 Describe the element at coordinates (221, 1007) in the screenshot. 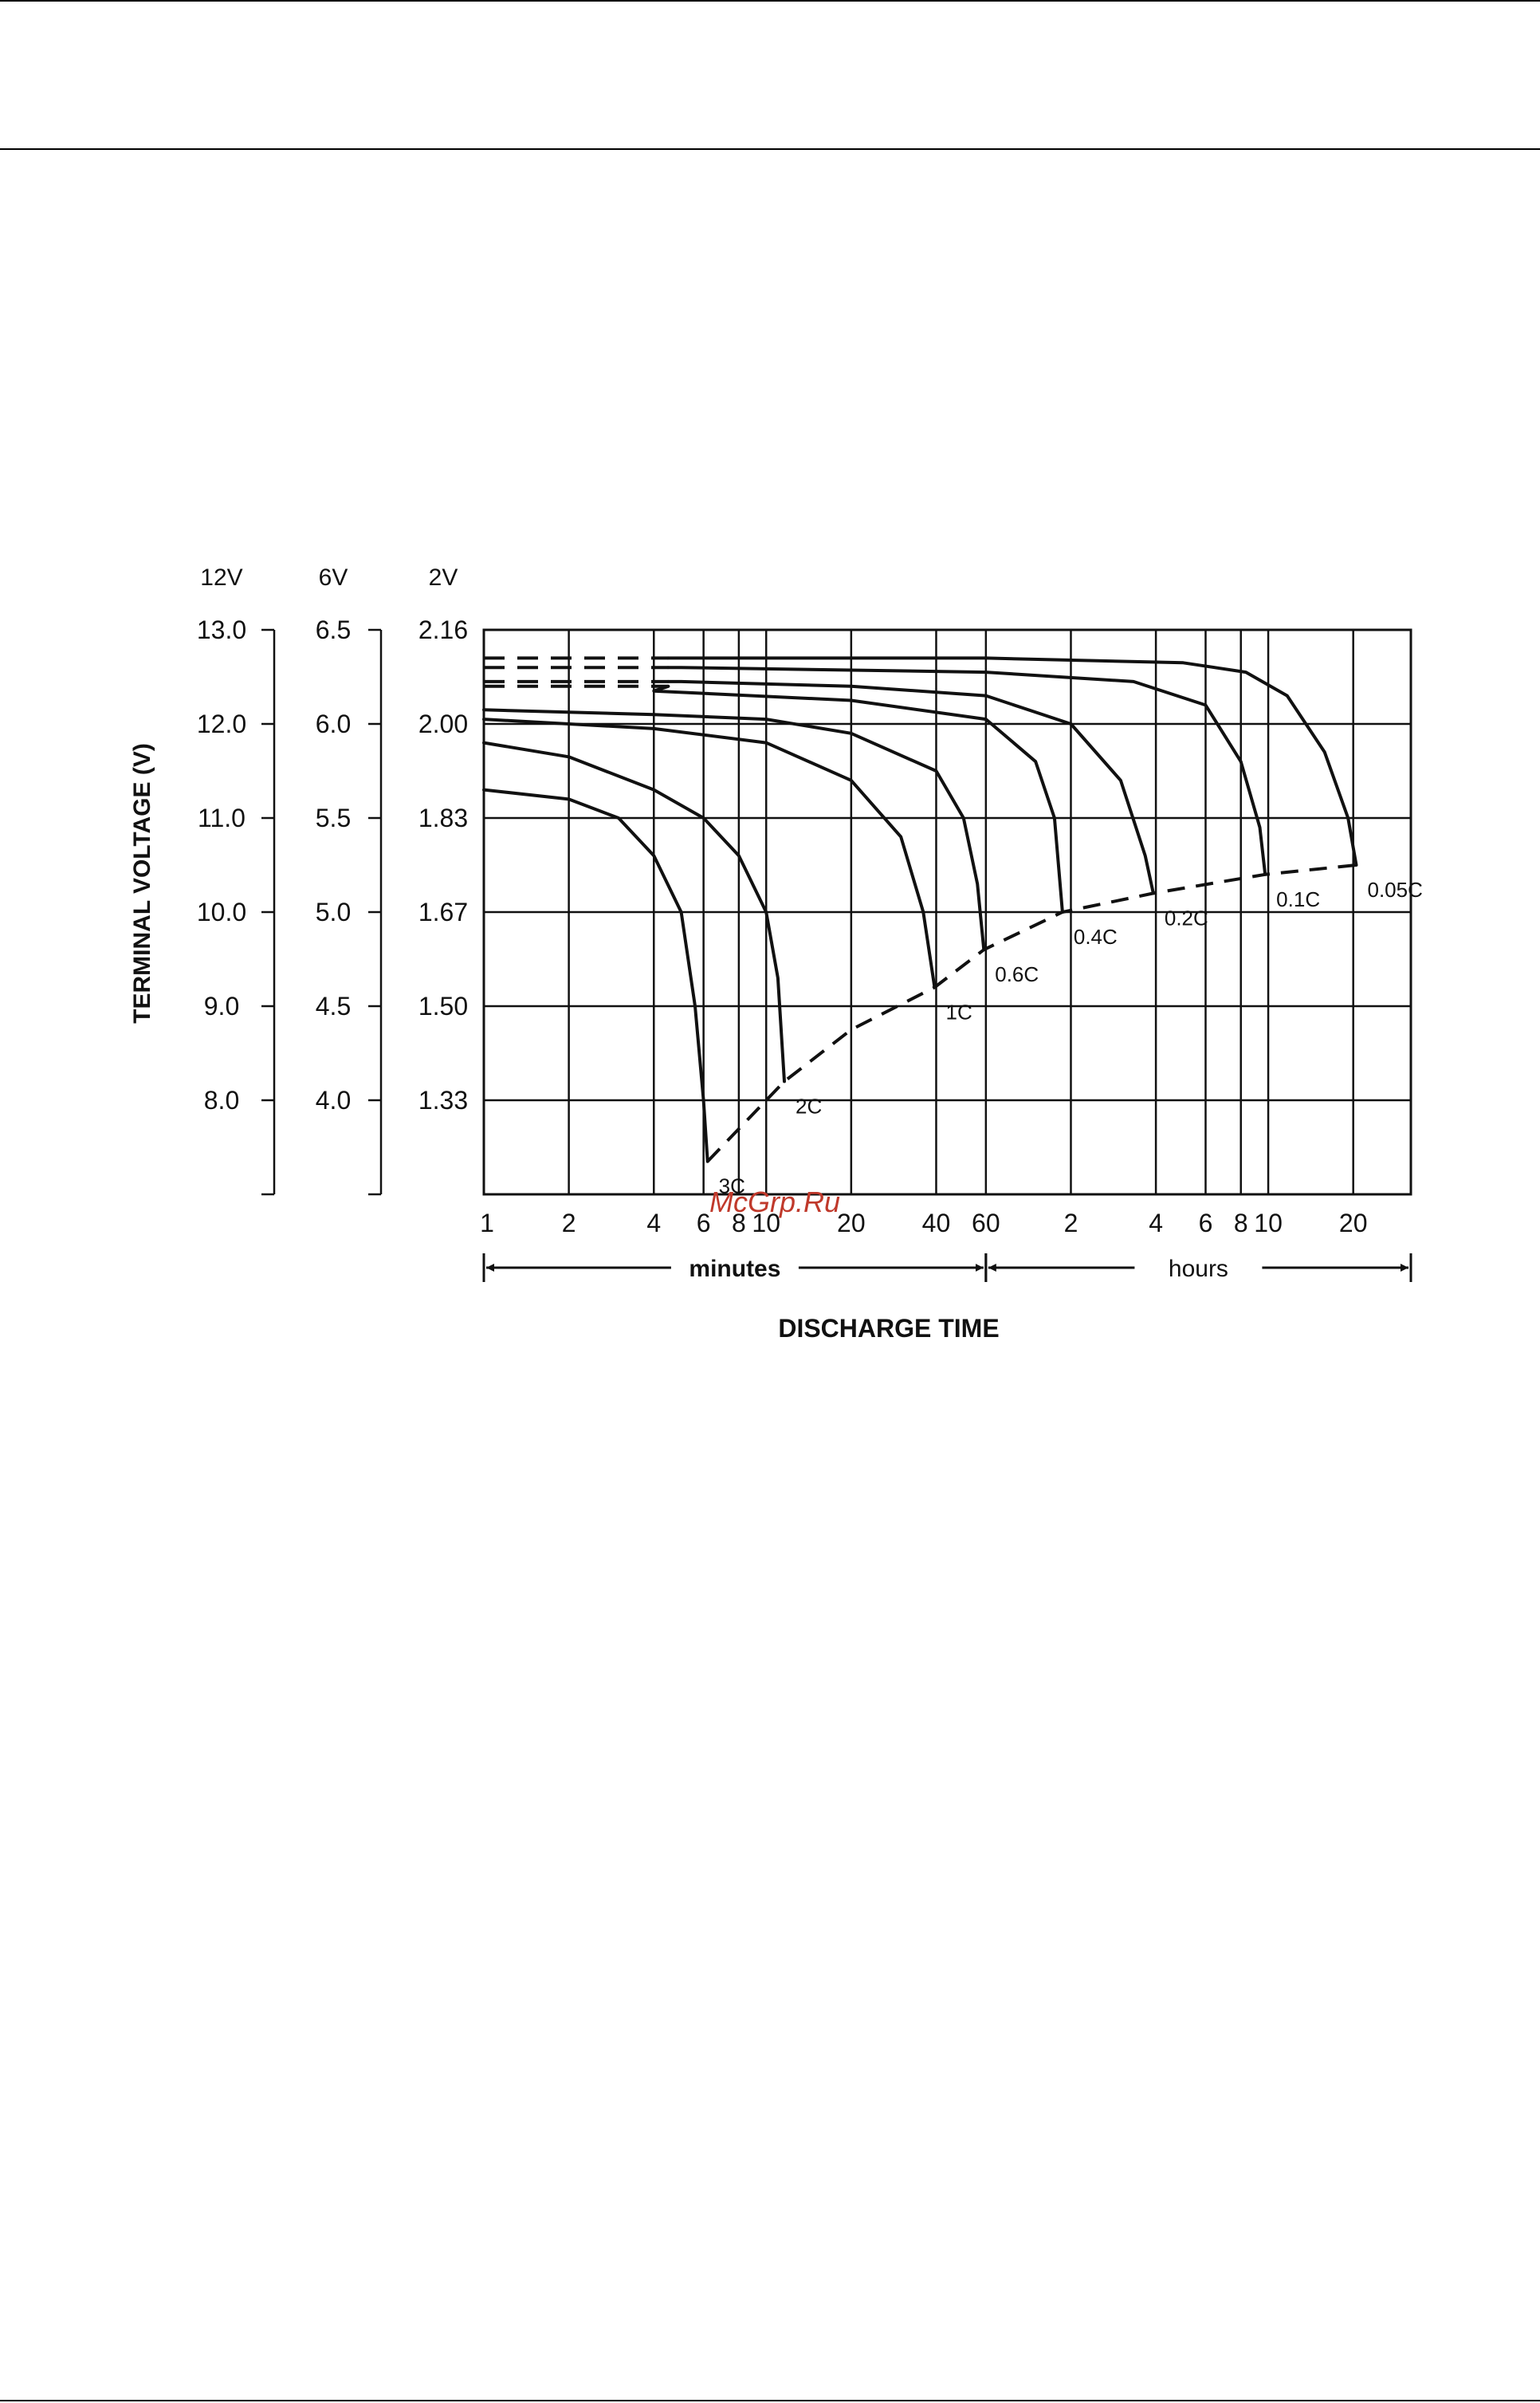

I see `y-tick-label: 9.0` at that location.